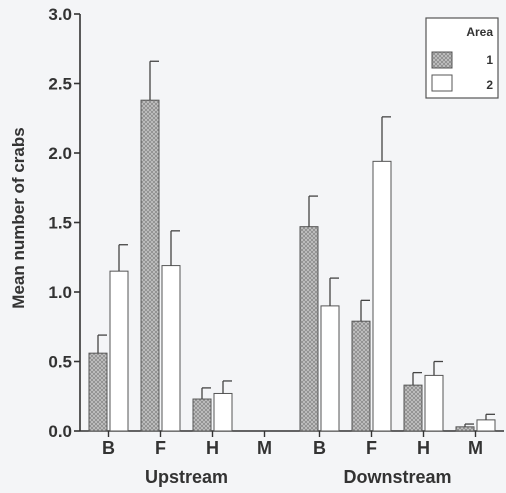  What do you see at coordinates (186, 477) in the screenshot?
I see `group-label-upstream: Upstream` at bounding box center [186, 477].